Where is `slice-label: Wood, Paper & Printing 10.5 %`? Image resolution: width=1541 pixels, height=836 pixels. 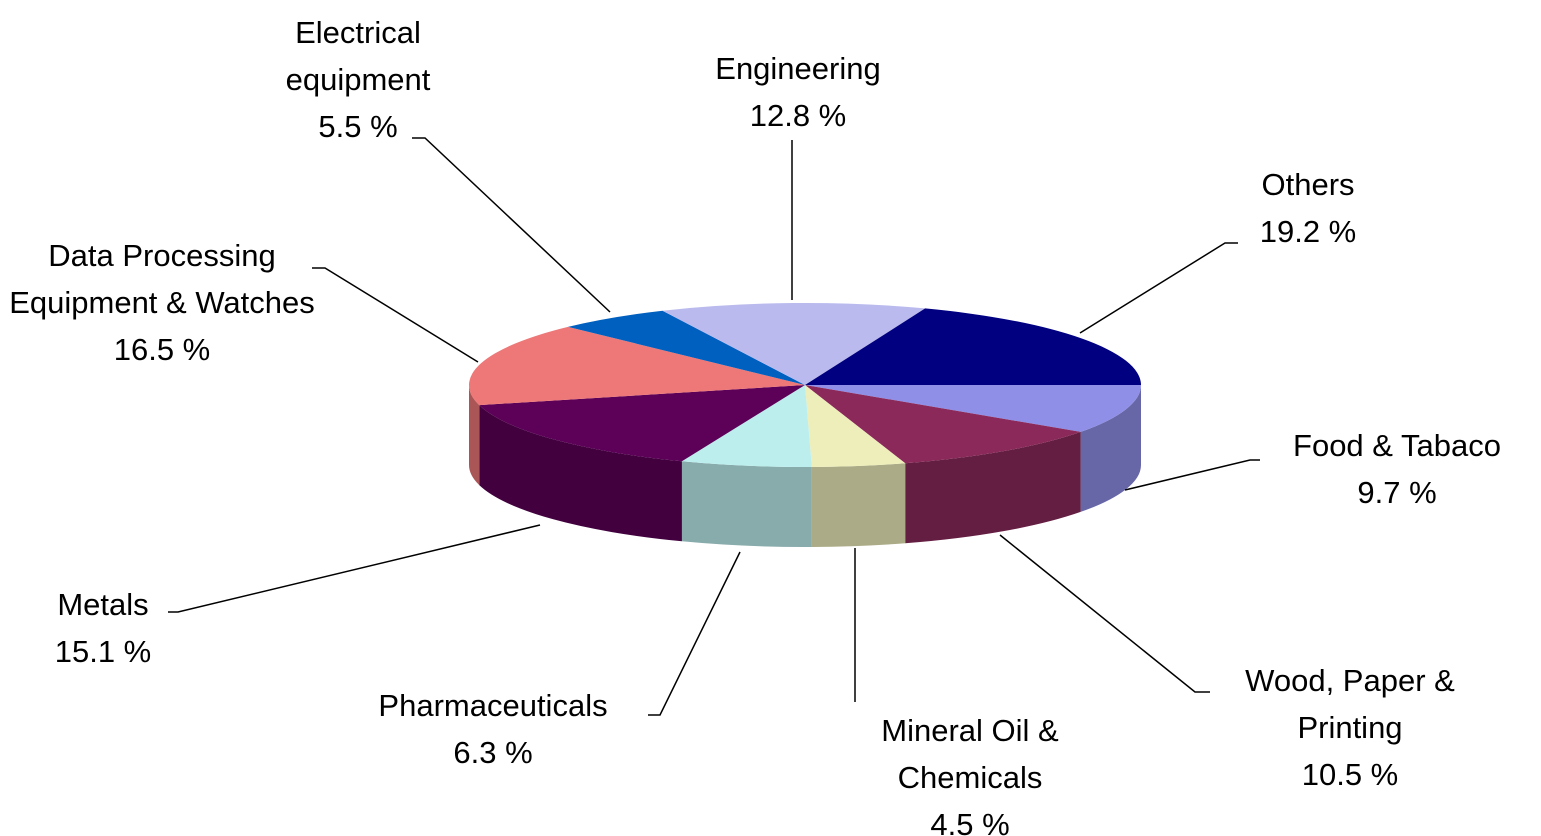
slice-label: Wood, Paper & Printing 10.5 % is located at coordinates (1350, 727).